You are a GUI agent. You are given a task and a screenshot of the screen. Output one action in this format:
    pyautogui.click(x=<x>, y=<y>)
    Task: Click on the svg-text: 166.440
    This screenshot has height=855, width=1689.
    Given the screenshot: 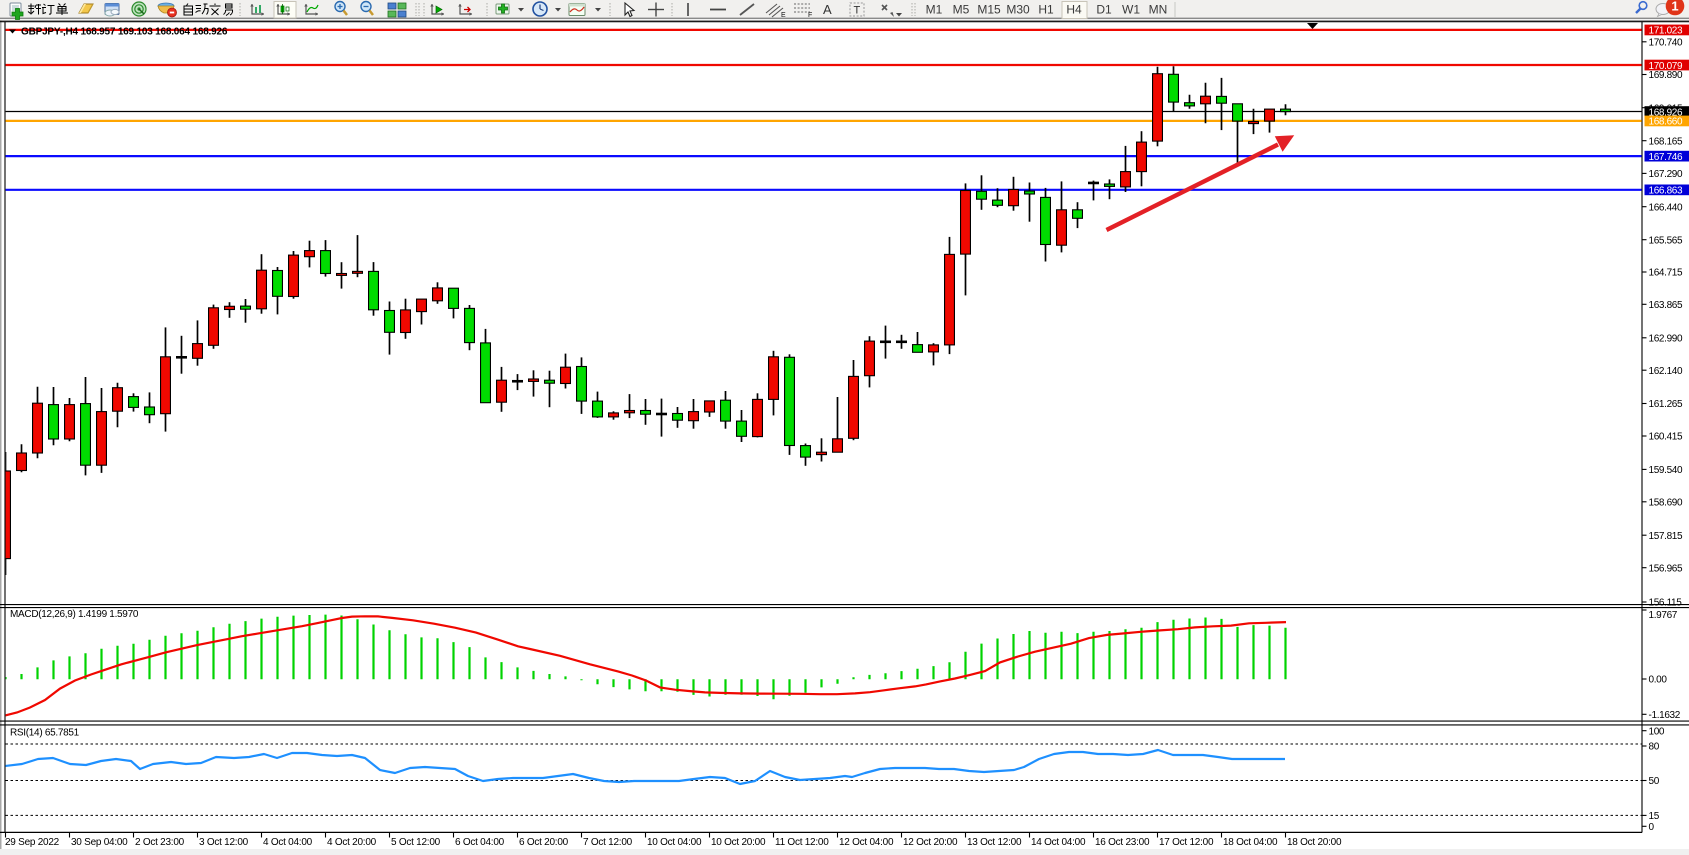 What is the action you would take?
    pyautogui.click(x=1666, y=207)
    